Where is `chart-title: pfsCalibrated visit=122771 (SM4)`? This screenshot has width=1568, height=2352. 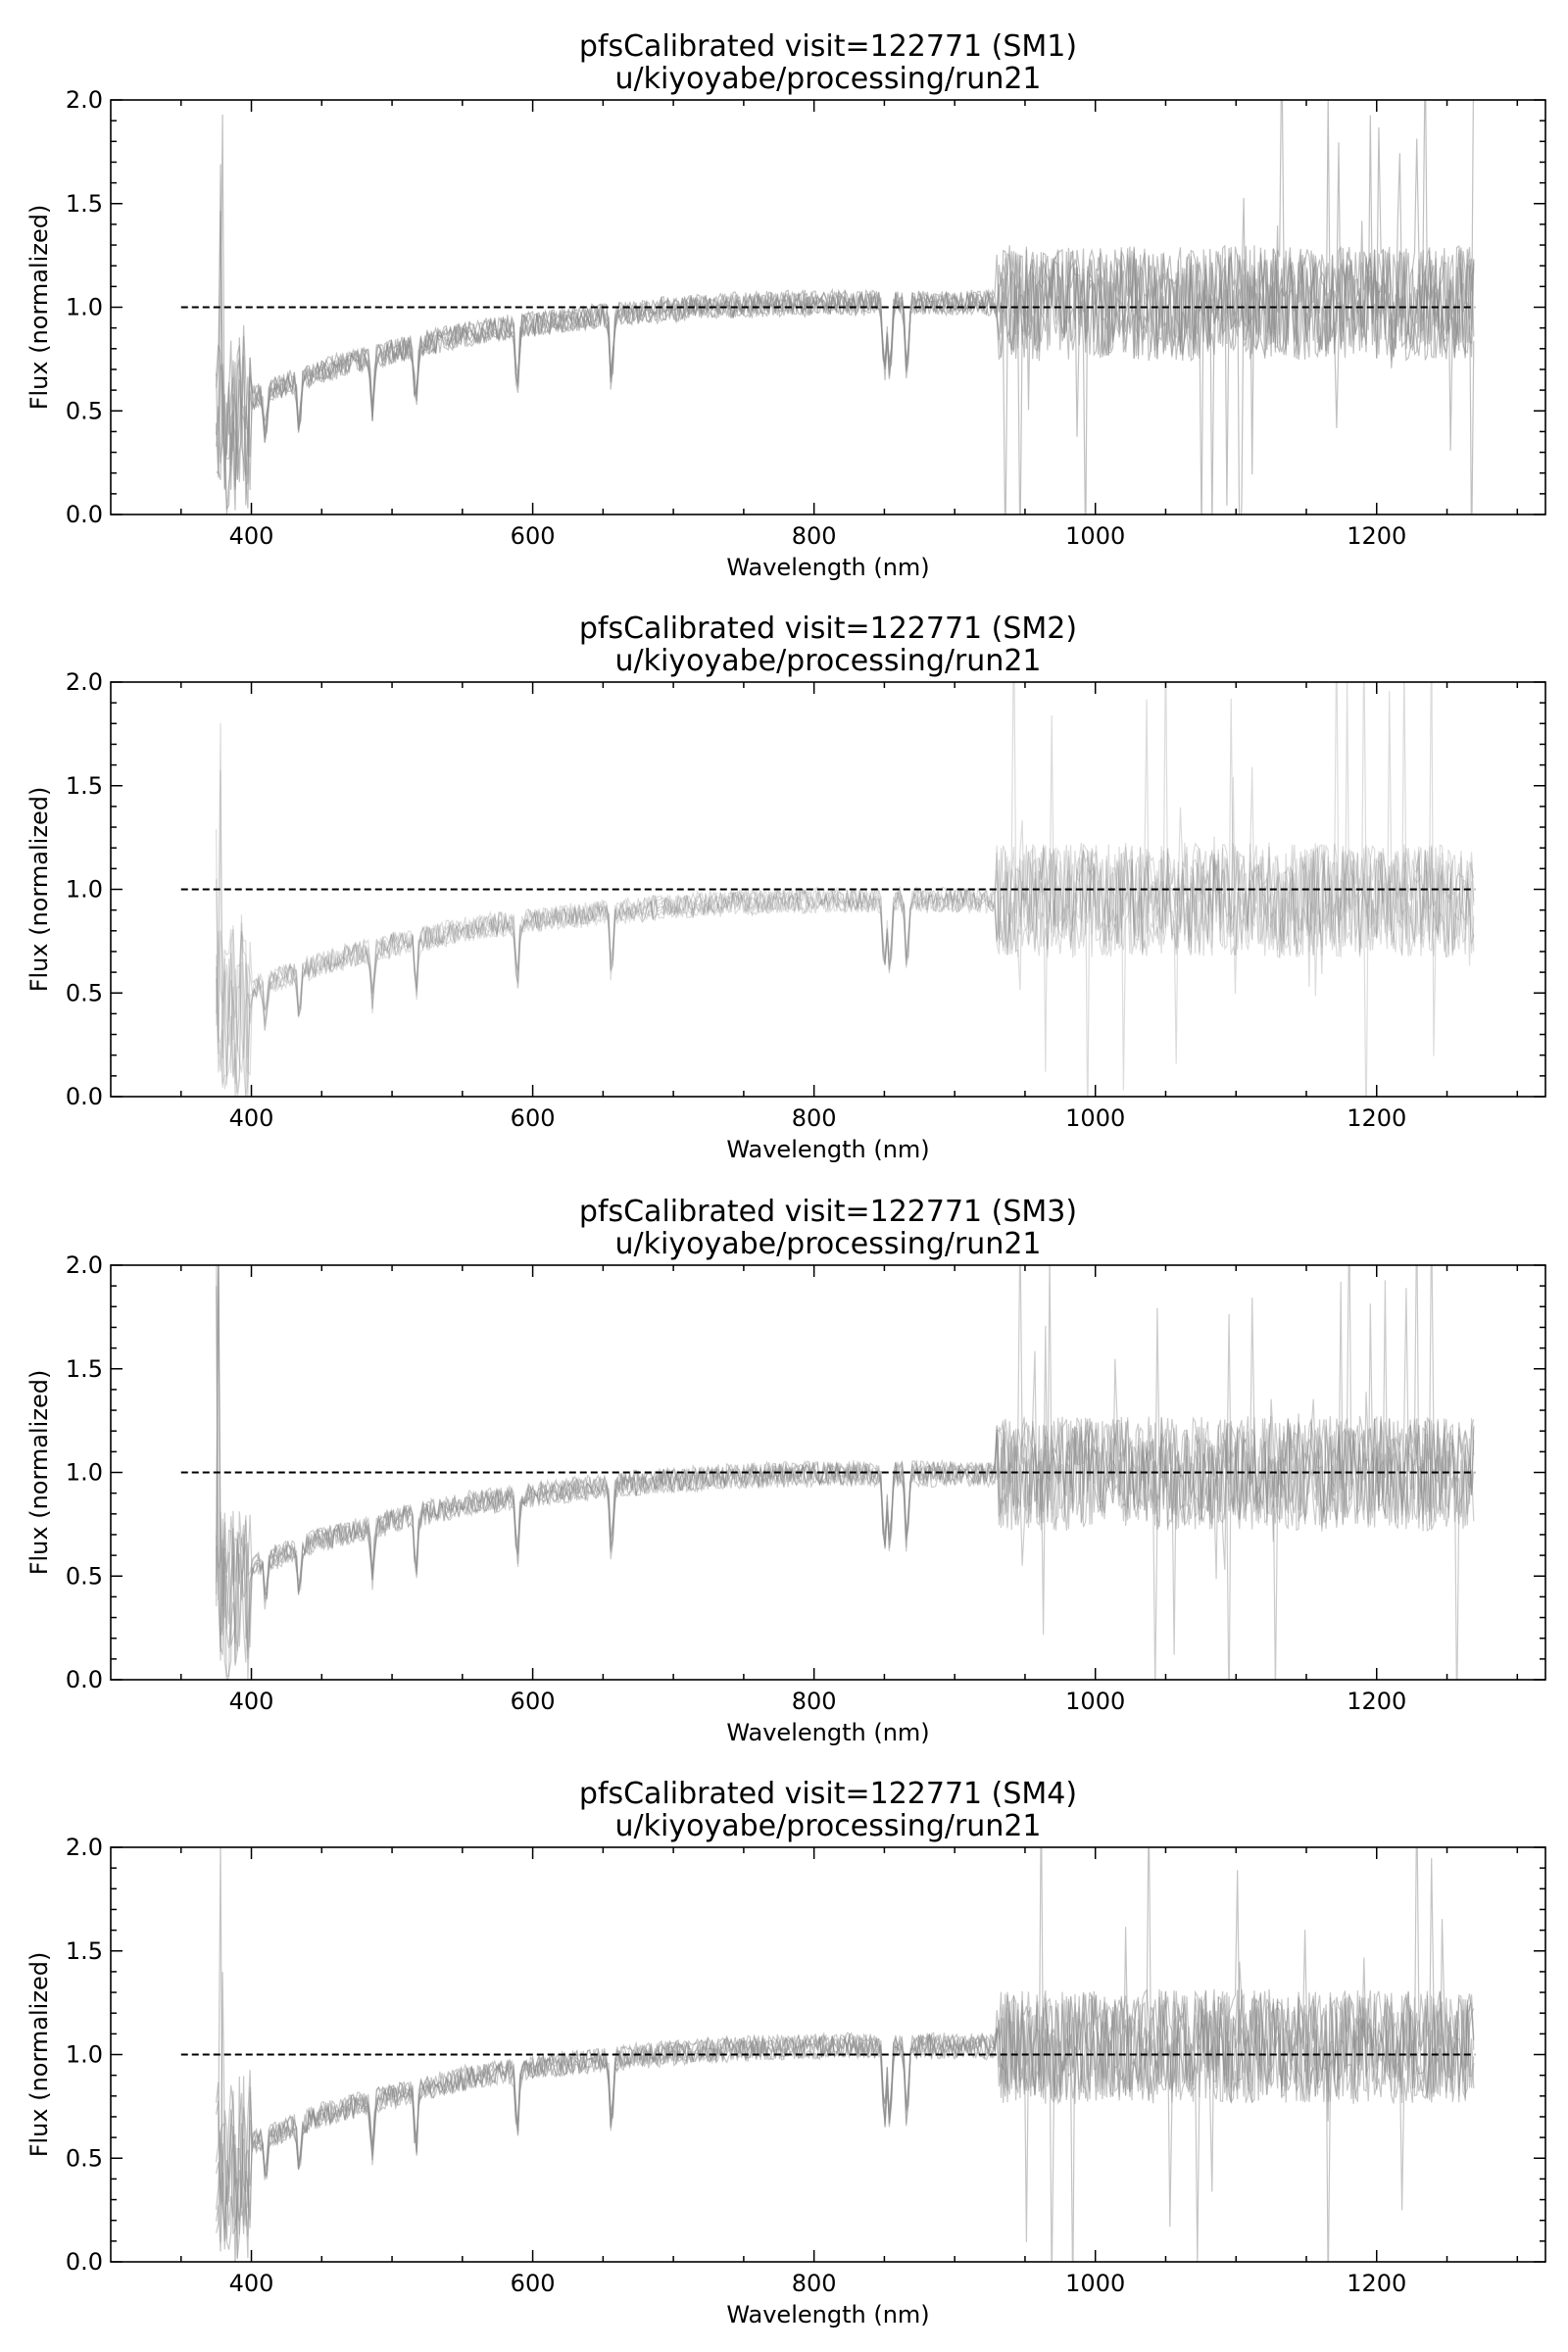
chart-title: pfsCalibrated visit=122771 (SM4) is located at coordinates (828, 1794).